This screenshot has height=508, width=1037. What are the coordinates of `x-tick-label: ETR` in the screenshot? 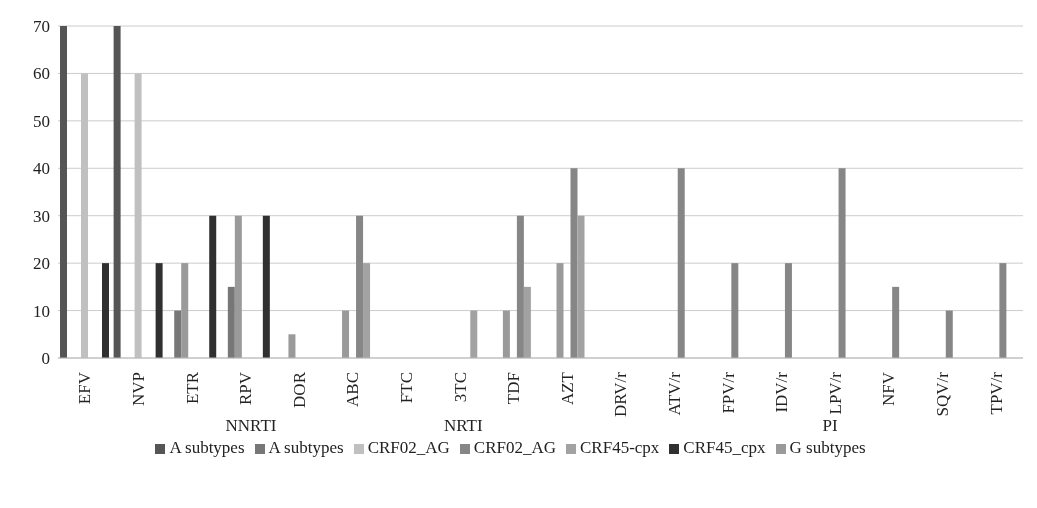 It's located at (192, 388).